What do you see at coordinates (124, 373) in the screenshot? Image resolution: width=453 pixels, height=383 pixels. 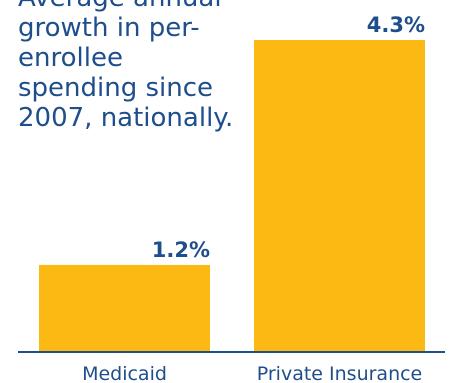 I see `category-label-medicaid: Medicaid` at bounding box center [124, 373].